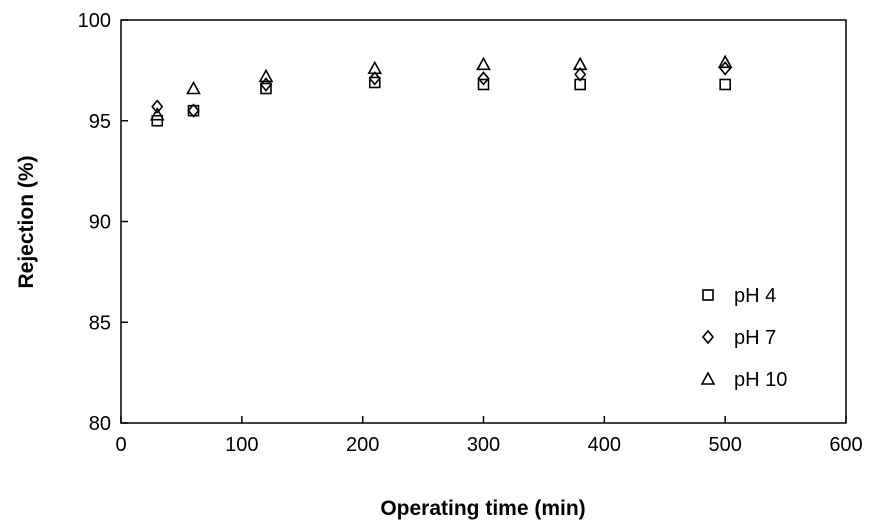  I want to click on x-tick-label: 500, so click(724, 445).